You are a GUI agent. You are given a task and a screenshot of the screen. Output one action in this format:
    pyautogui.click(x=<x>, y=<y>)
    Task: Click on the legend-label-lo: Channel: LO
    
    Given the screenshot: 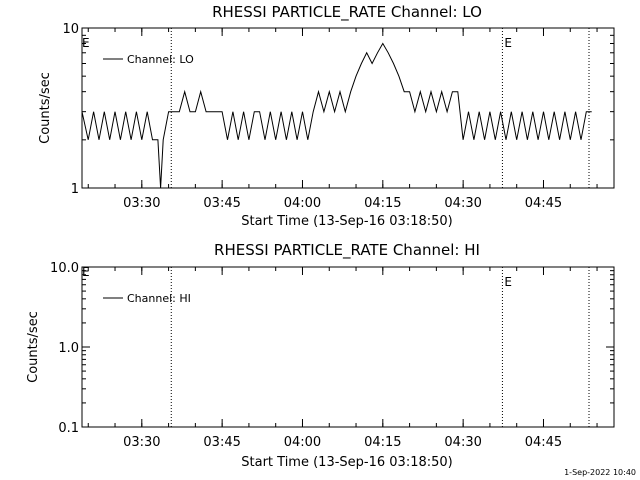 What is the action you would take?
    pyautogui.click(x=160, y=59)
    